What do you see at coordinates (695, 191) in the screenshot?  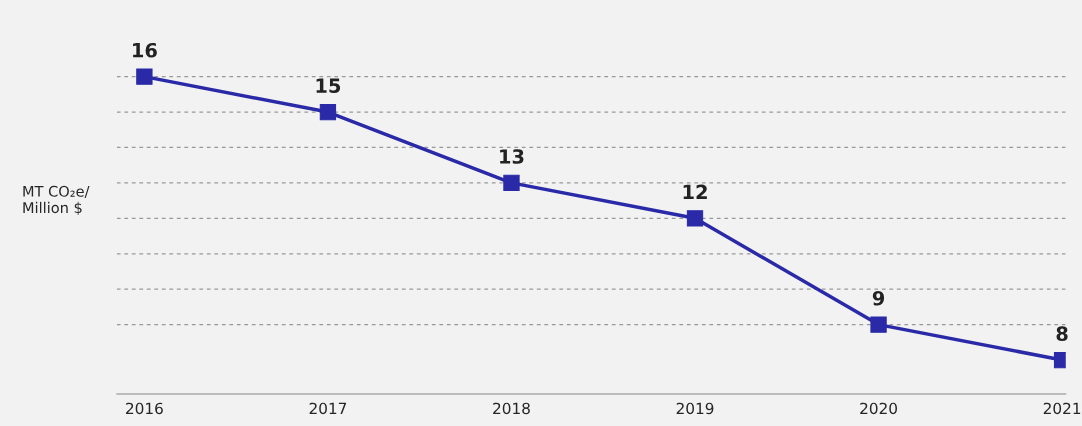 I see `data-label: 12` at bounding box center [695, 191].